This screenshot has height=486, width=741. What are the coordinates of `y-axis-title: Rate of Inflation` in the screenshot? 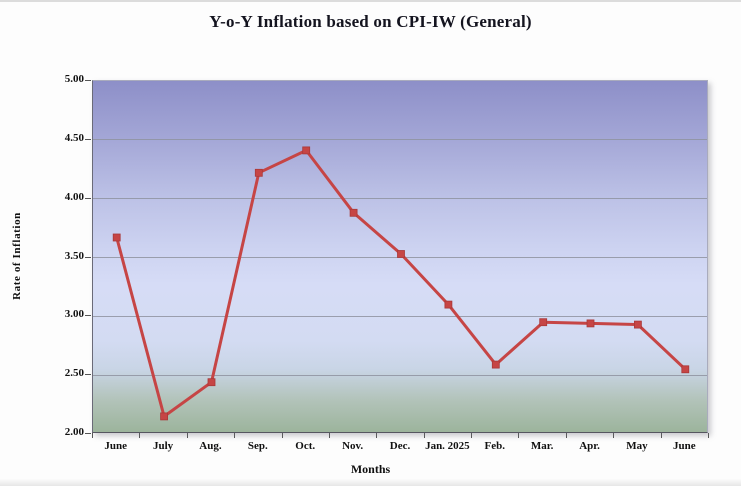 It's located at (17, 256).